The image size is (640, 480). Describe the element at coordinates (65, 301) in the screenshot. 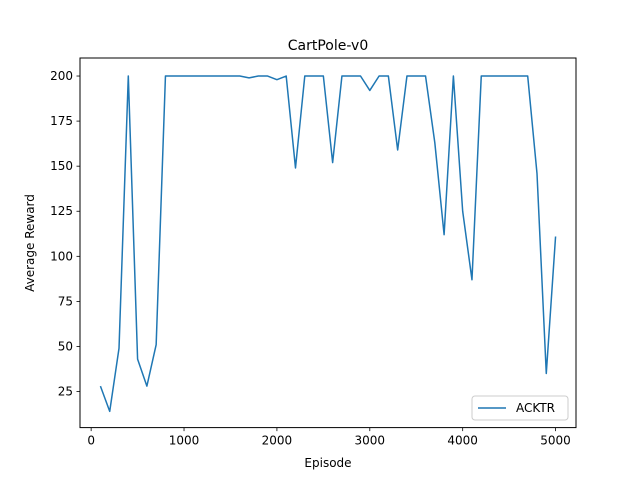

I see `y-tick-label: 75` at that location.